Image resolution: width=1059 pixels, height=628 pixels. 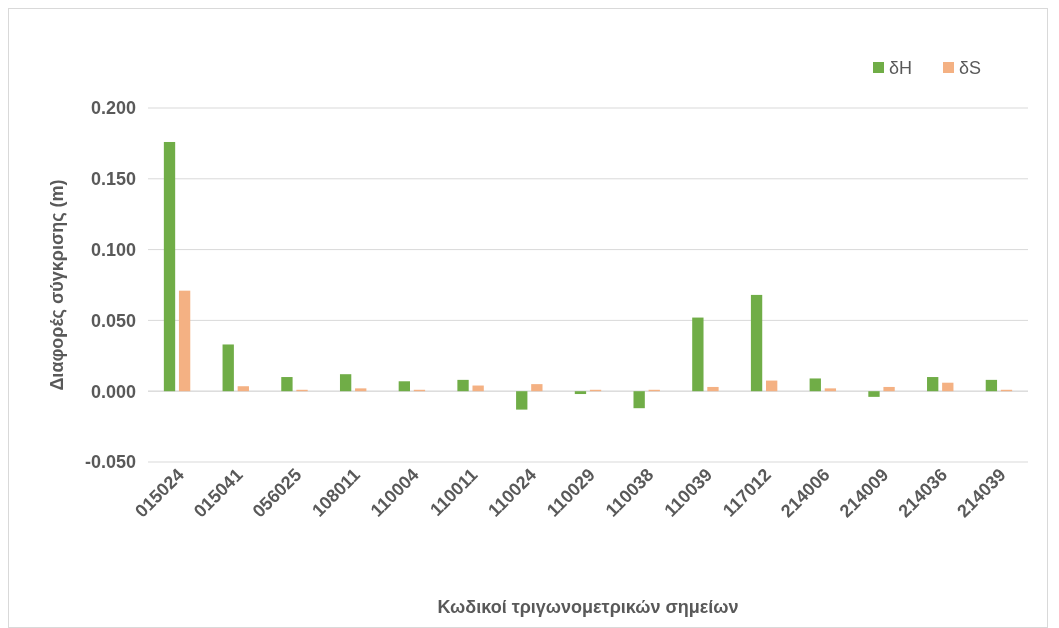 What do you see at coordinates (57, 285) in the screenshot?
I see `y-axis-title: Διαφορές σύγκρισης (m)` at bounding box center [57, 285].